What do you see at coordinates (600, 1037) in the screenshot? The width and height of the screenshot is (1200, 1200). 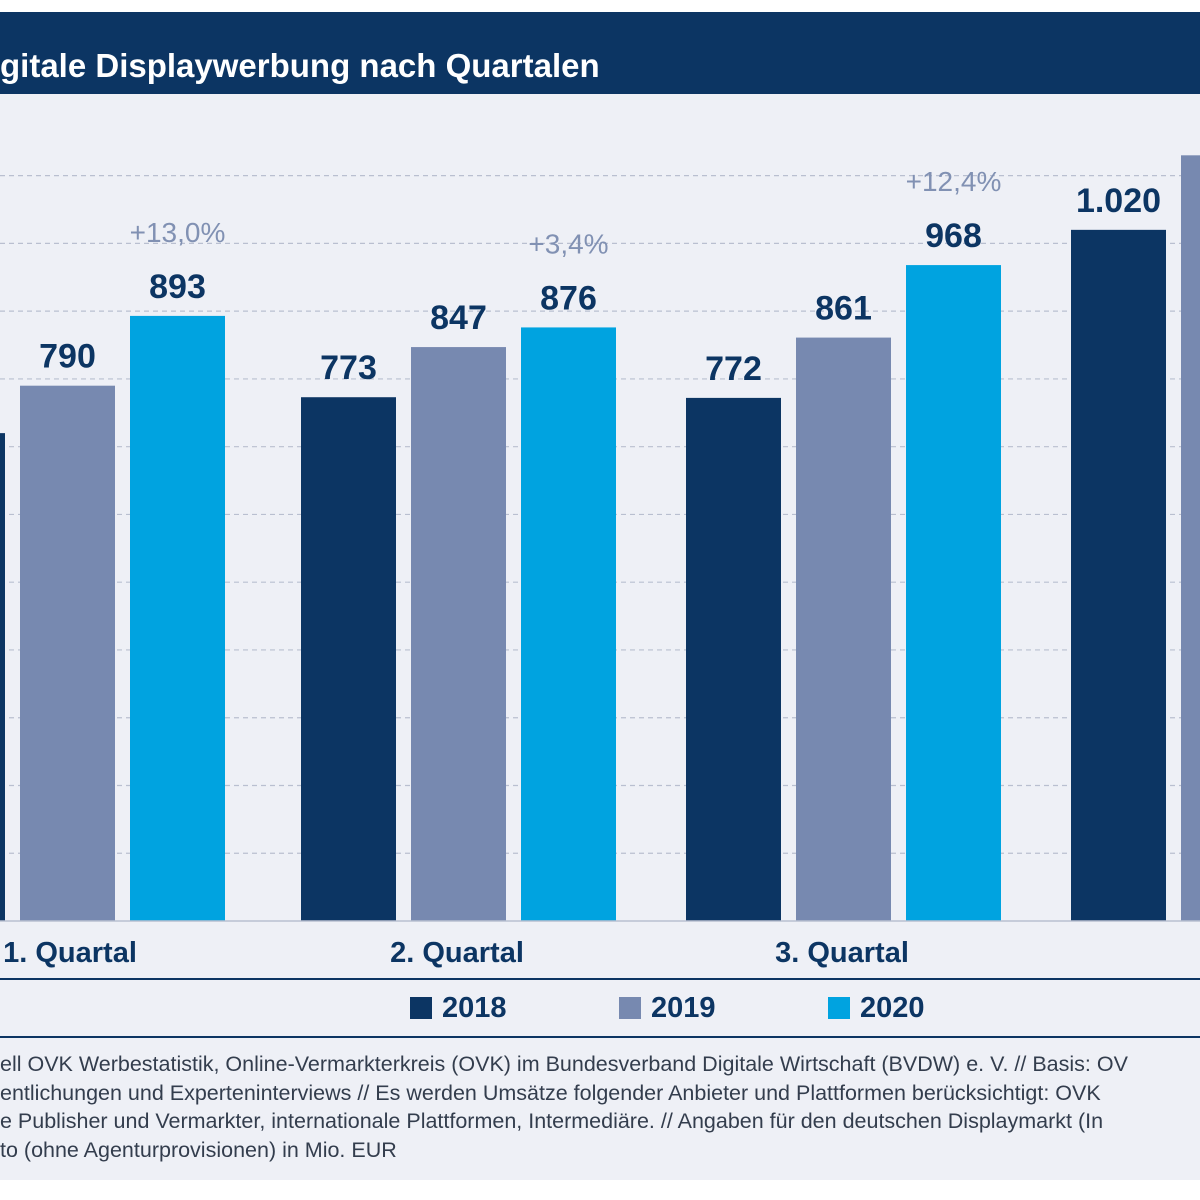 I see `footer-divider` at bounding box center [600, 1037].